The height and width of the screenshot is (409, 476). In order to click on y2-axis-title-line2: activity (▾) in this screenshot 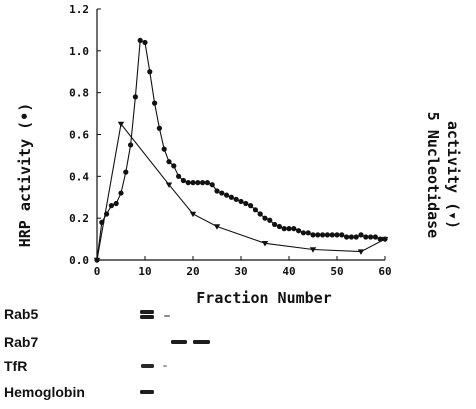, I will do `click(453, 175)`.